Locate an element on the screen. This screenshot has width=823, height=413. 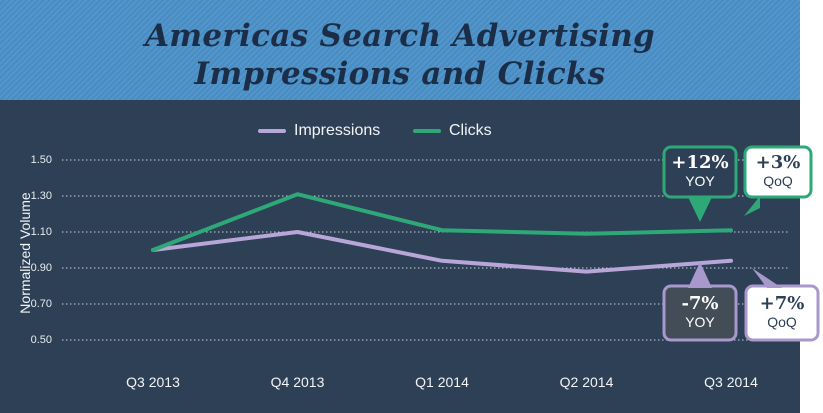
callout-value: -7% is located at coordinates (700, 303).